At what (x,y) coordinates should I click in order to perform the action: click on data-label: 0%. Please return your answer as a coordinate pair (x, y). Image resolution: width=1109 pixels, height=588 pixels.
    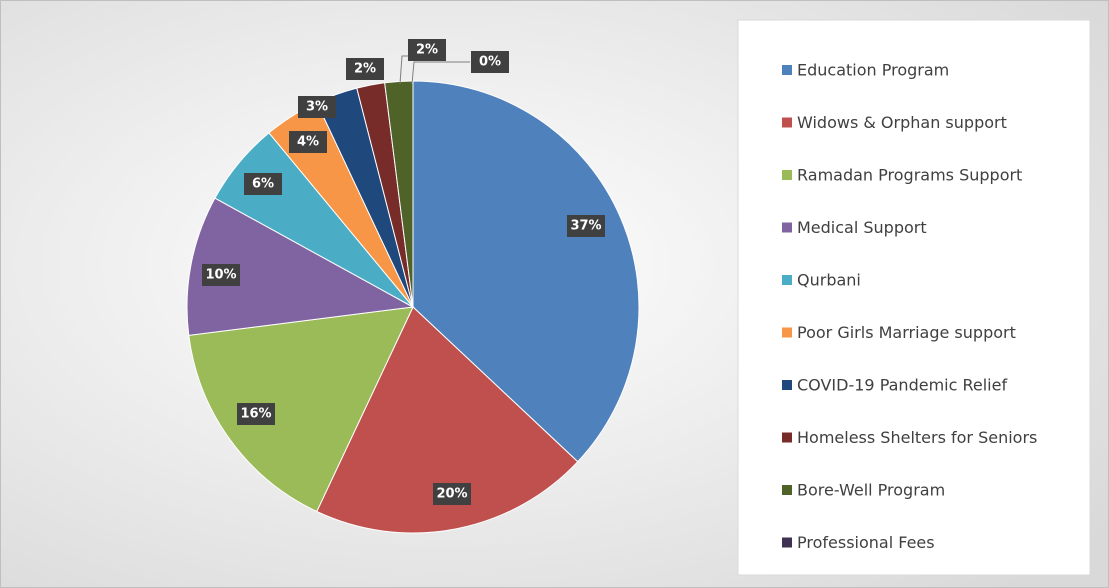
    Looking at the image, I should click on (490, 62).